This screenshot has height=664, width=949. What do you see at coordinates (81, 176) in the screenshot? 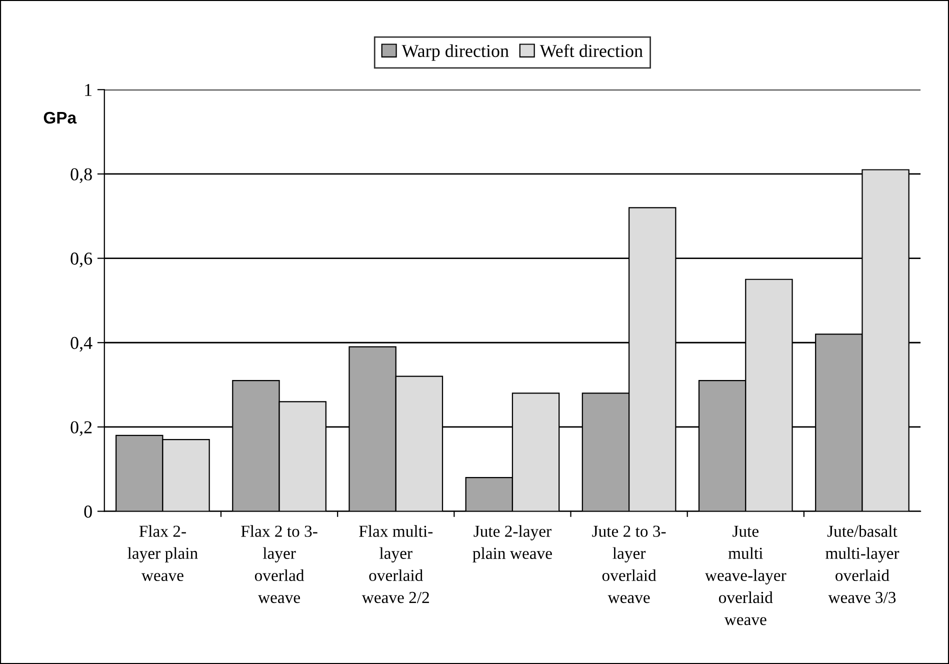
I see `y-tick-label: 0,8` at bounding box center [81, 176].